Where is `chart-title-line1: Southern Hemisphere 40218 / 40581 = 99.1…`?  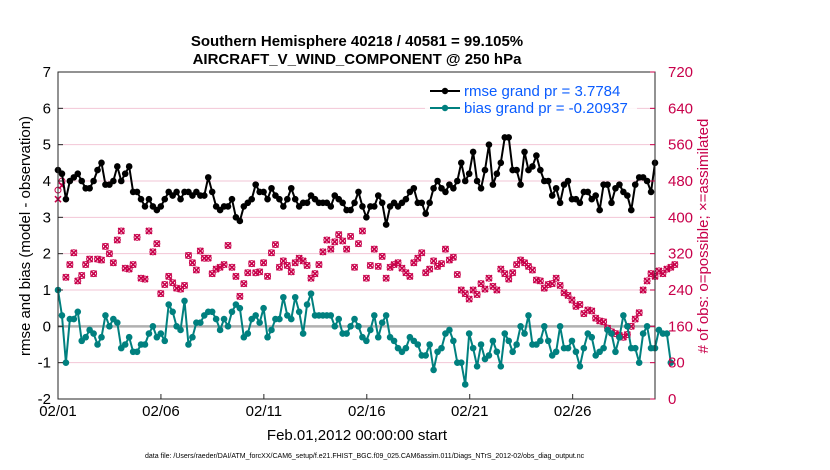
chart-title-line1: Southern Hemisphere 40218 / 40581 = 99.1… is located at coordinates (357, 41).